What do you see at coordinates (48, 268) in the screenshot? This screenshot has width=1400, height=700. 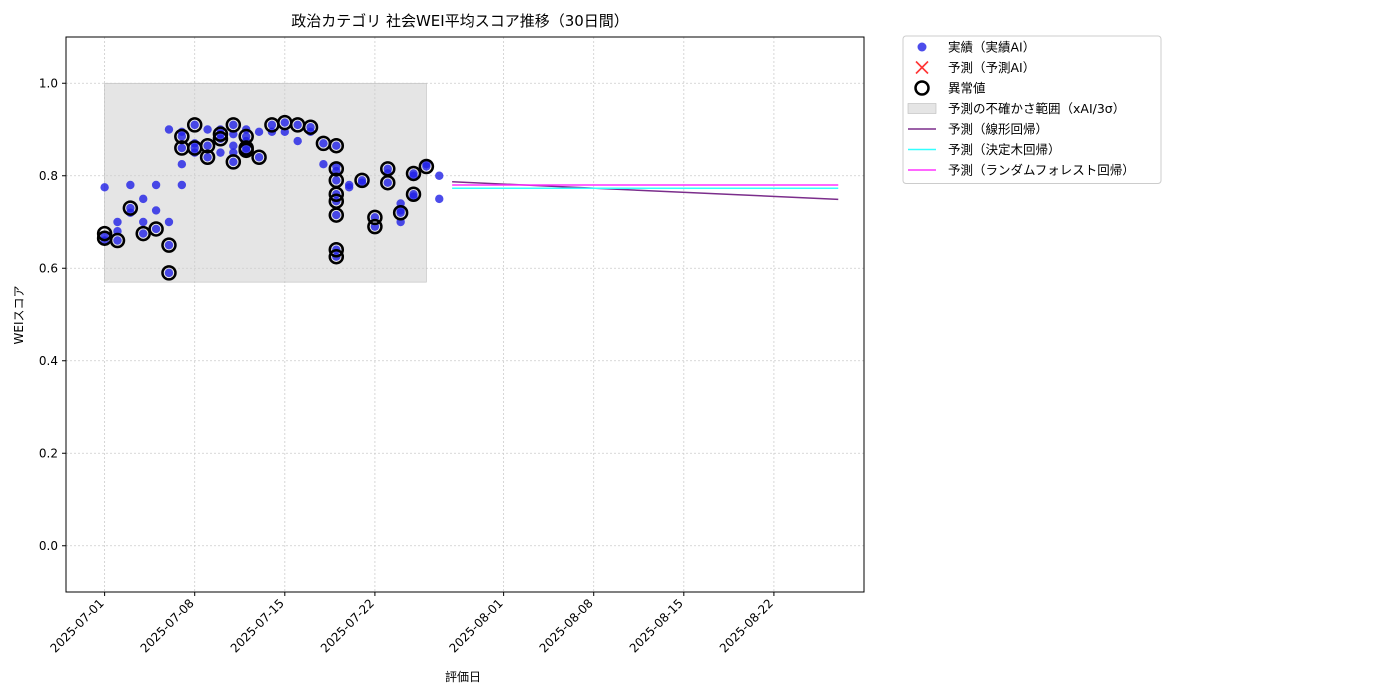 I see `y-tick-label: 0.6` at bounding box center [48, 268].